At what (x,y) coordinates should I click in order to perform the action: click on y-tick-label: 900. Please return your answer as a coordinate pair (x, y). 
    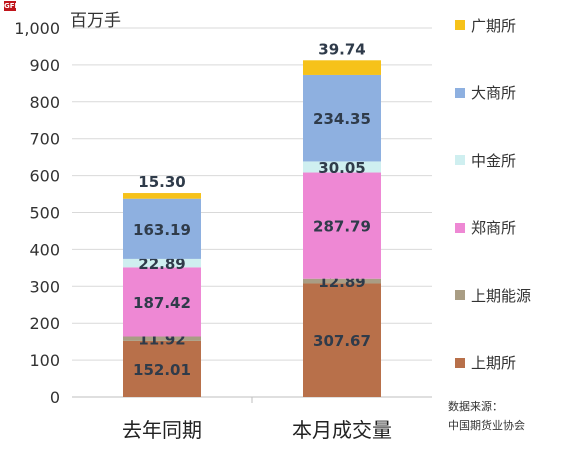
    Looking at the image, I should click on (44, 65).